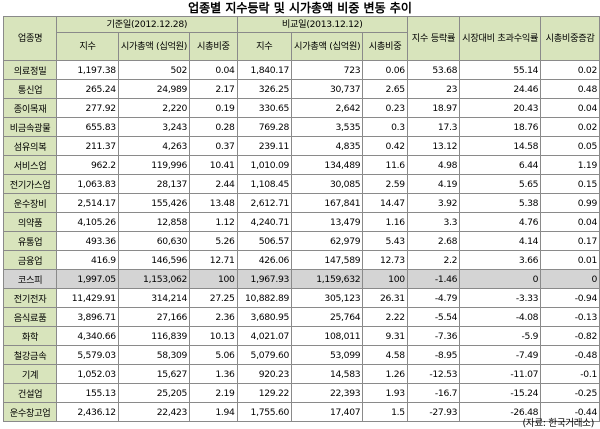 This screenshot has height=429, width=600. Describe the element at coordinates (87, 146) in the screenshot. I see `value-cell: 211.37` at that location.